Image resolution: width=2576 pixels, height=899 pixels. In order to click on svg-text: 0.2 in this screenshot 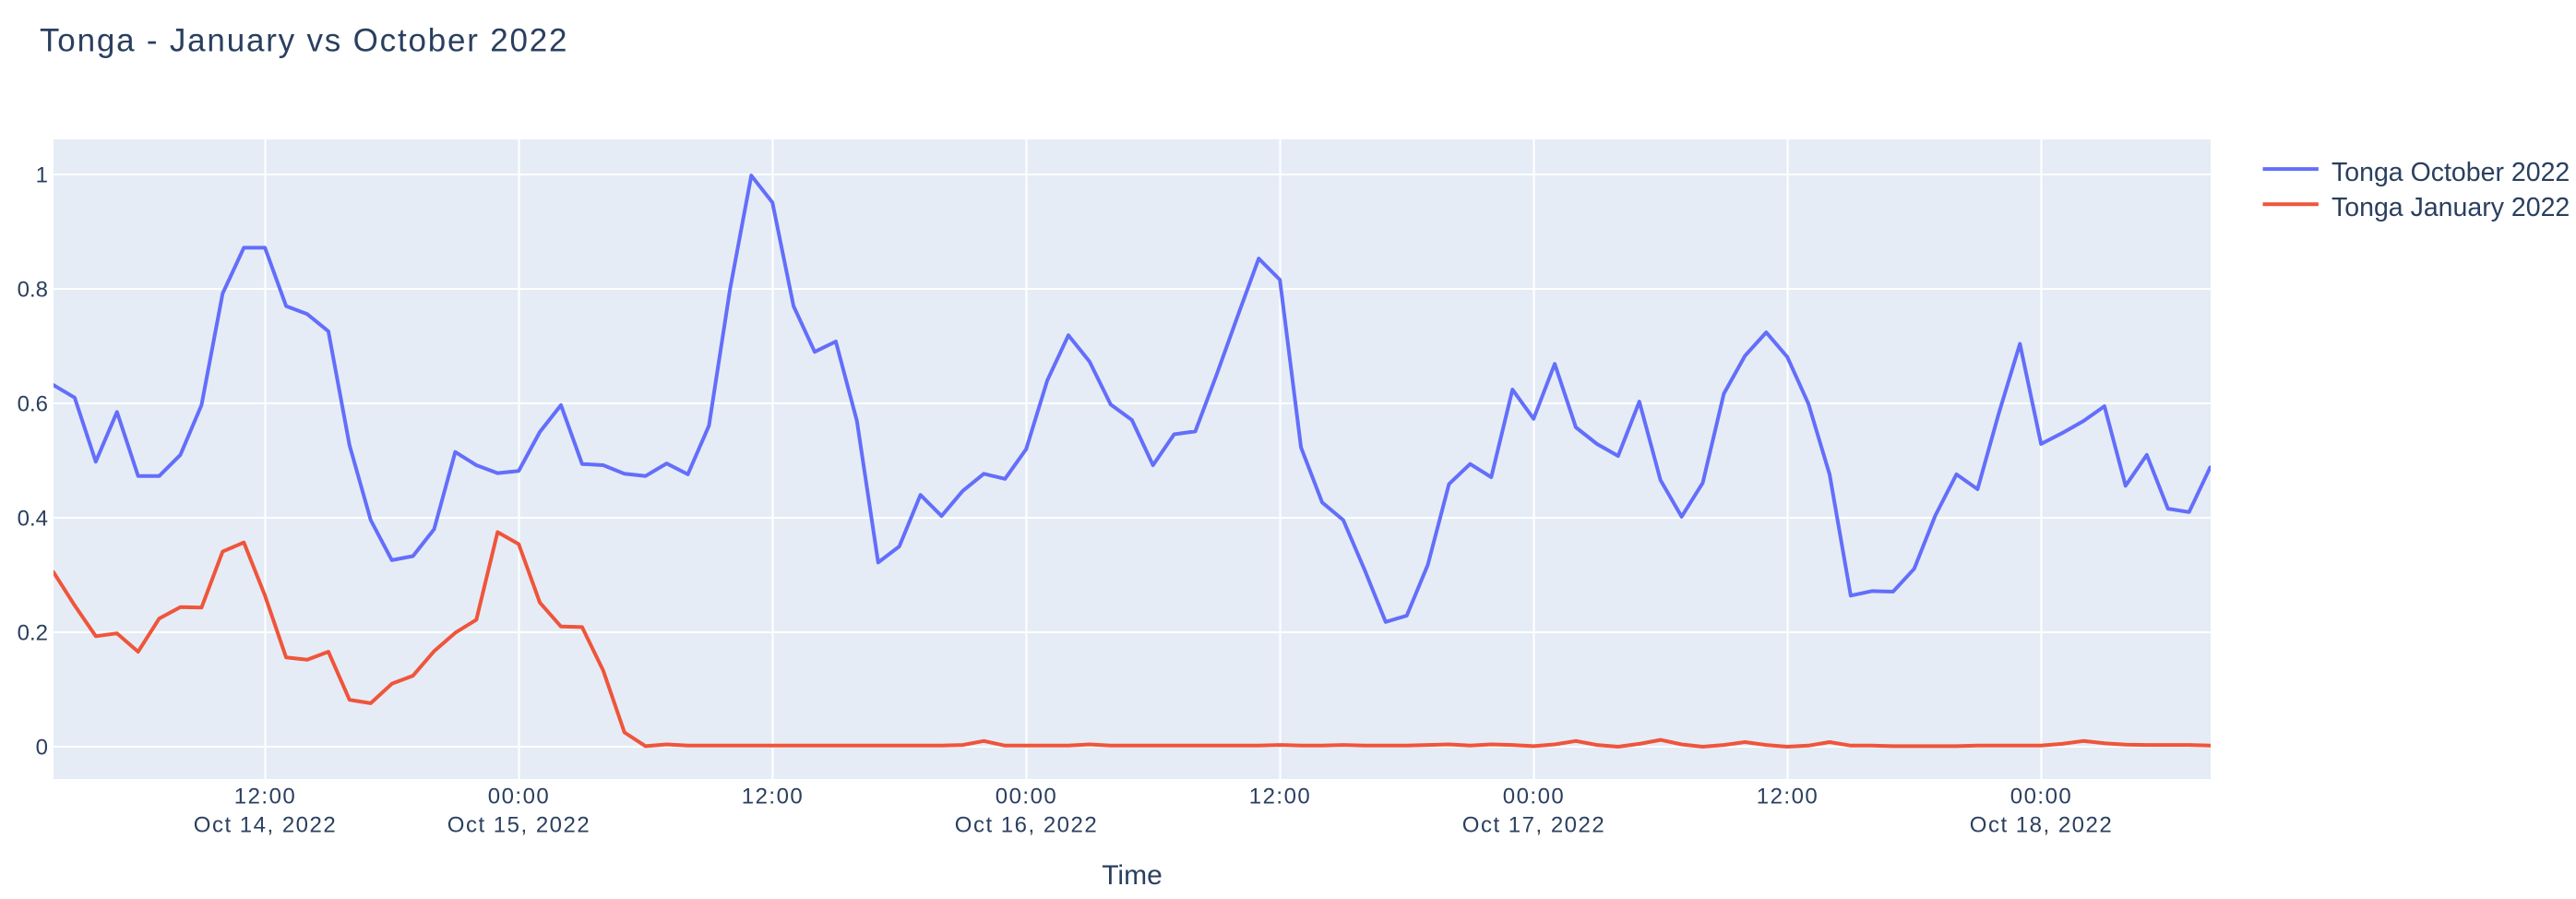, I will do `click(33, 633)`.